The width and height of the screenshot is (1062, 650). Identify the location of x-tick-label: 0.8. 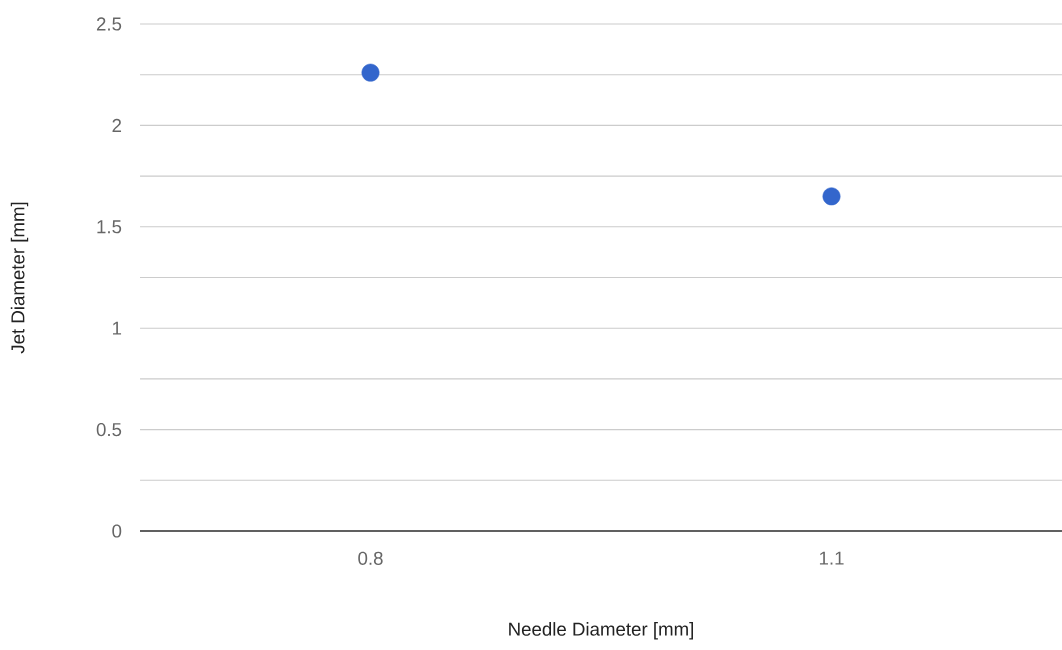
(370, 558).